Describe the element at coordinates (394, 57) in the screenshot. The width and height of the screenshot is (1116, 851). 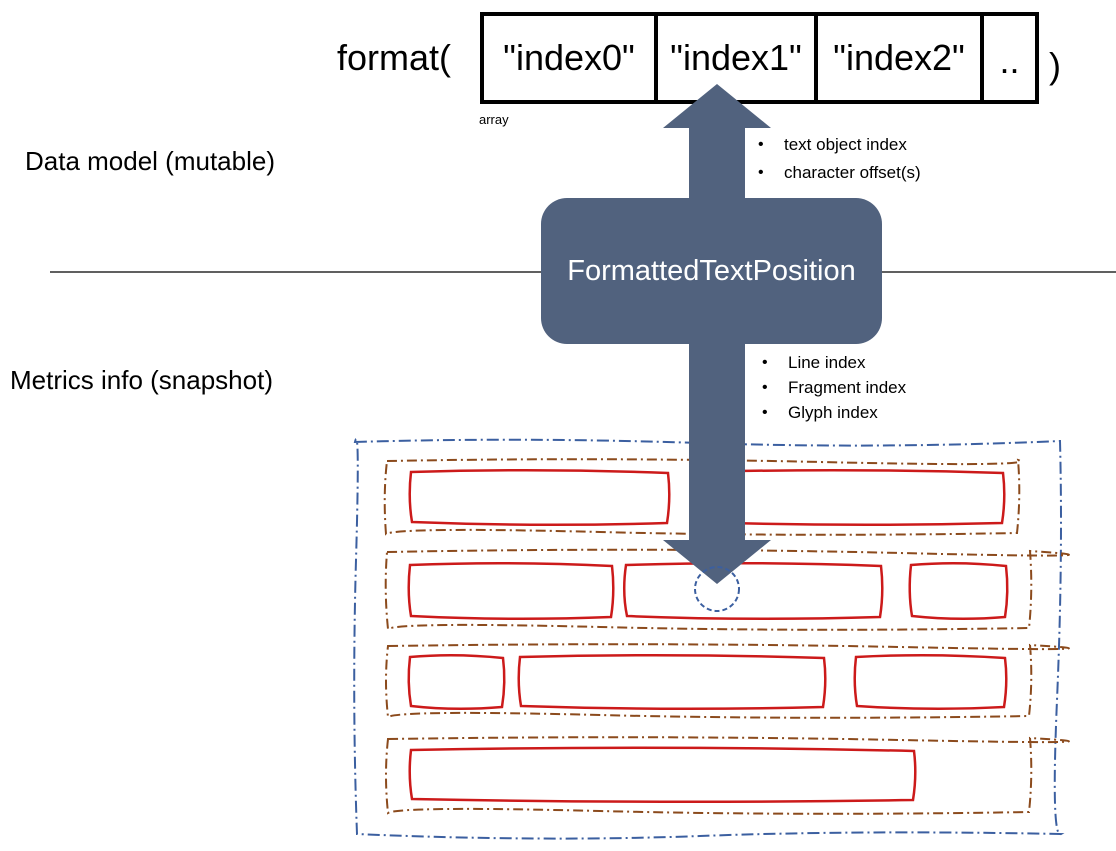
I see `format-call-open: format(` at that location.